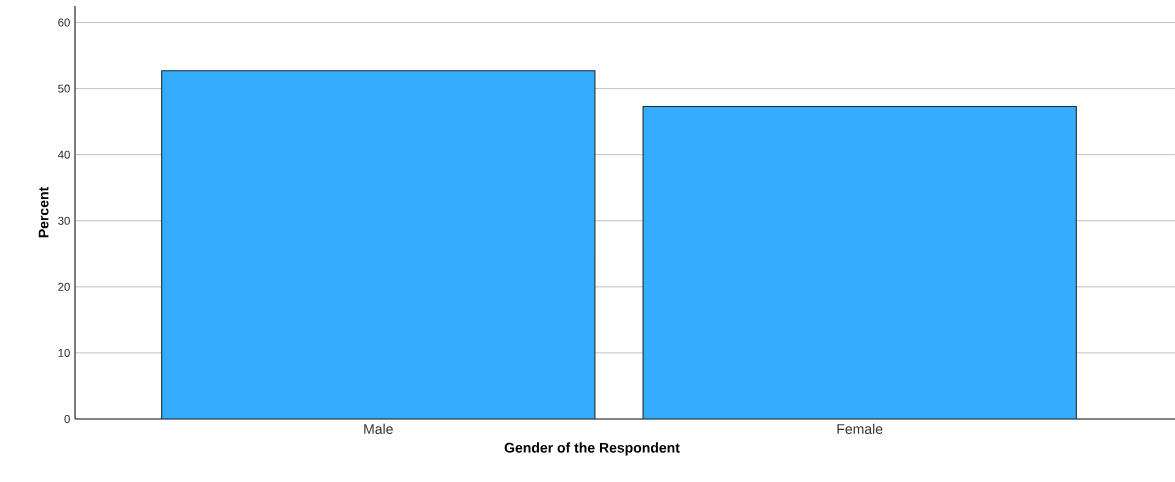  What do you see at coordinates (64, 220) in the screenshot?
I see `y-tick-label: 30` at bounding box center [64, 220].